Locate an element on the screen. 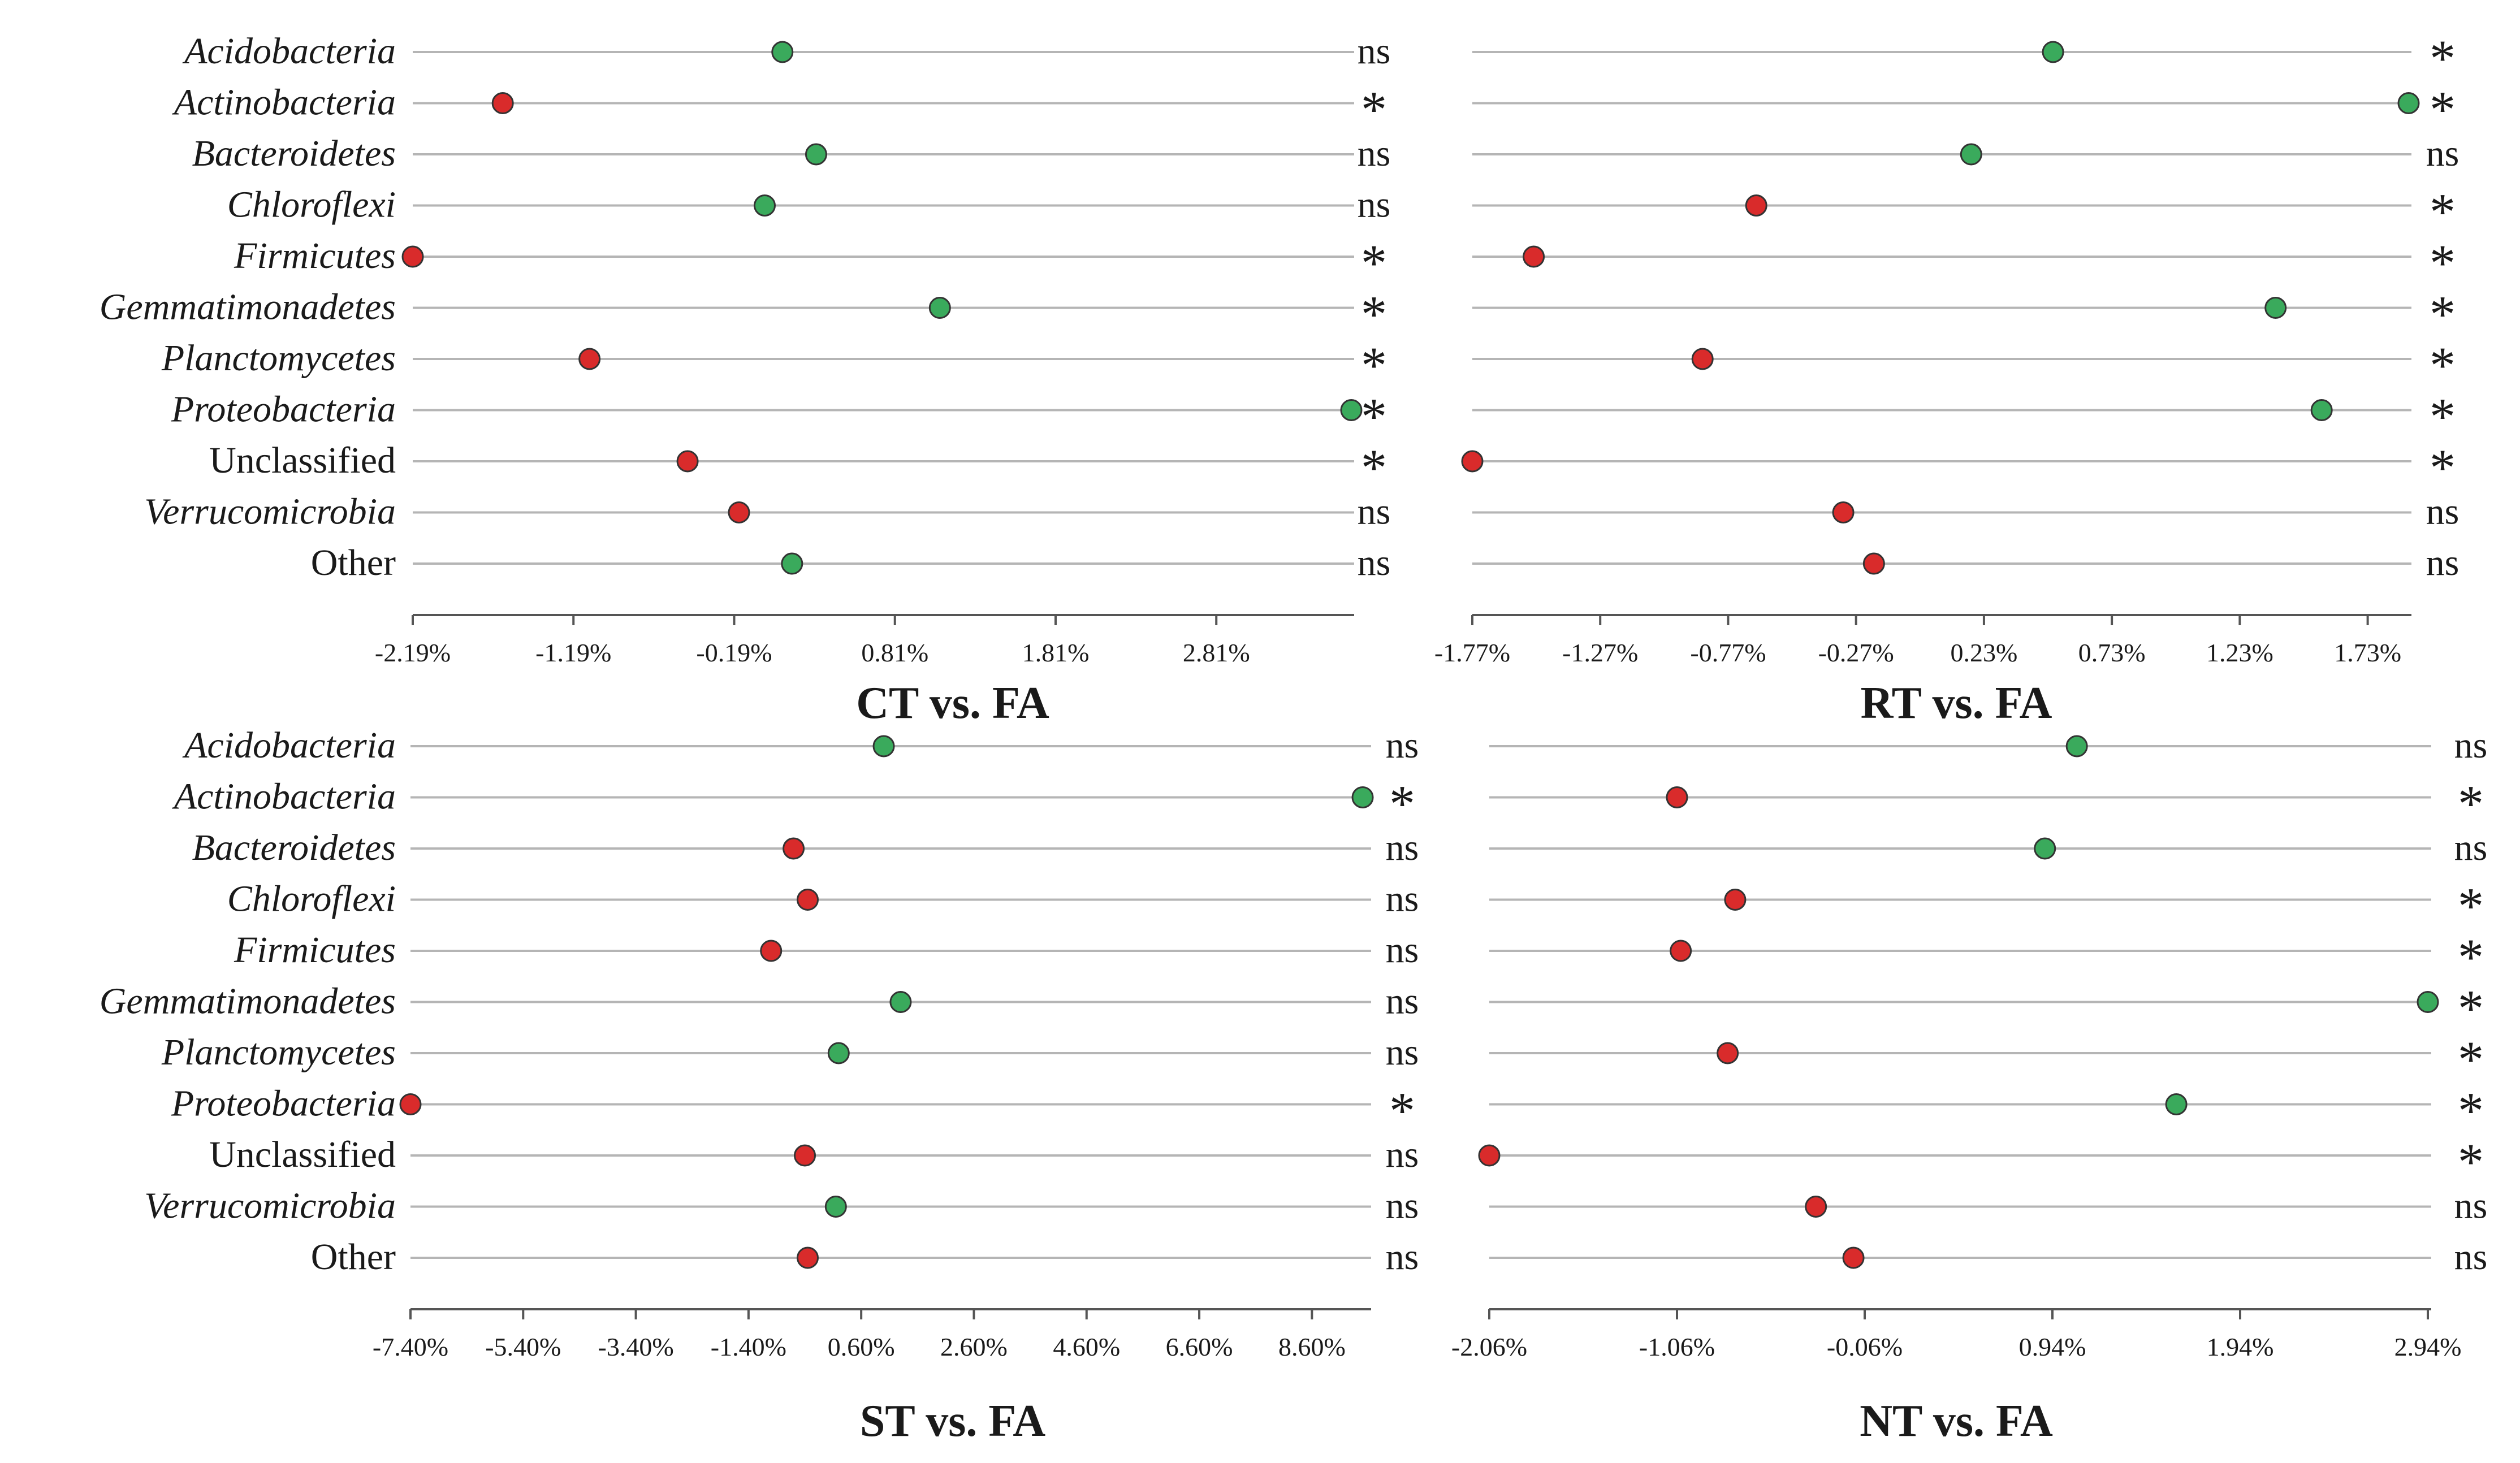  category-label: Other is located at coordinates (353, 562).